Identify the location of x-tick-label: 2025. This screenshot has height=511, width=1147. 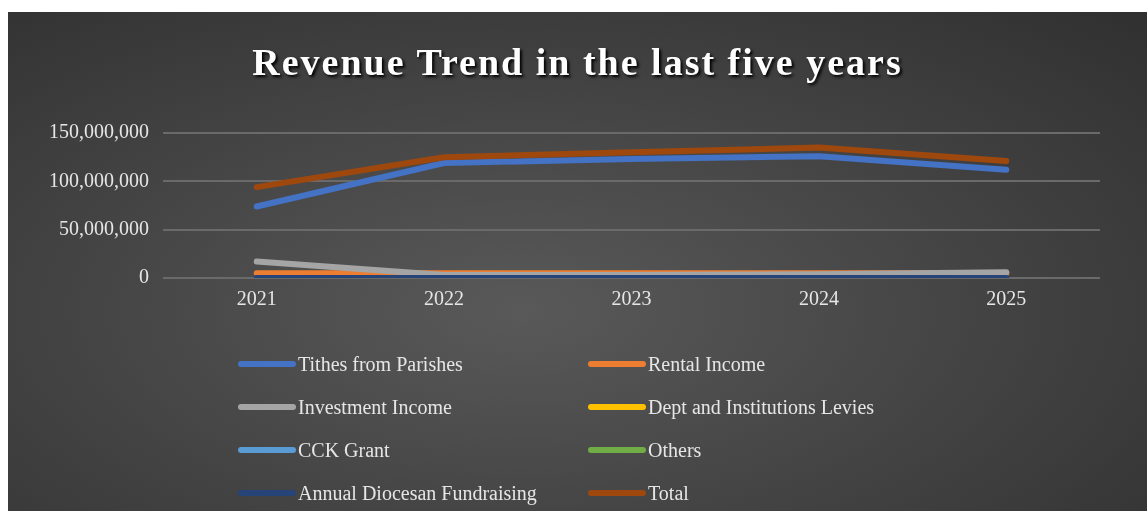
(1006, 298).